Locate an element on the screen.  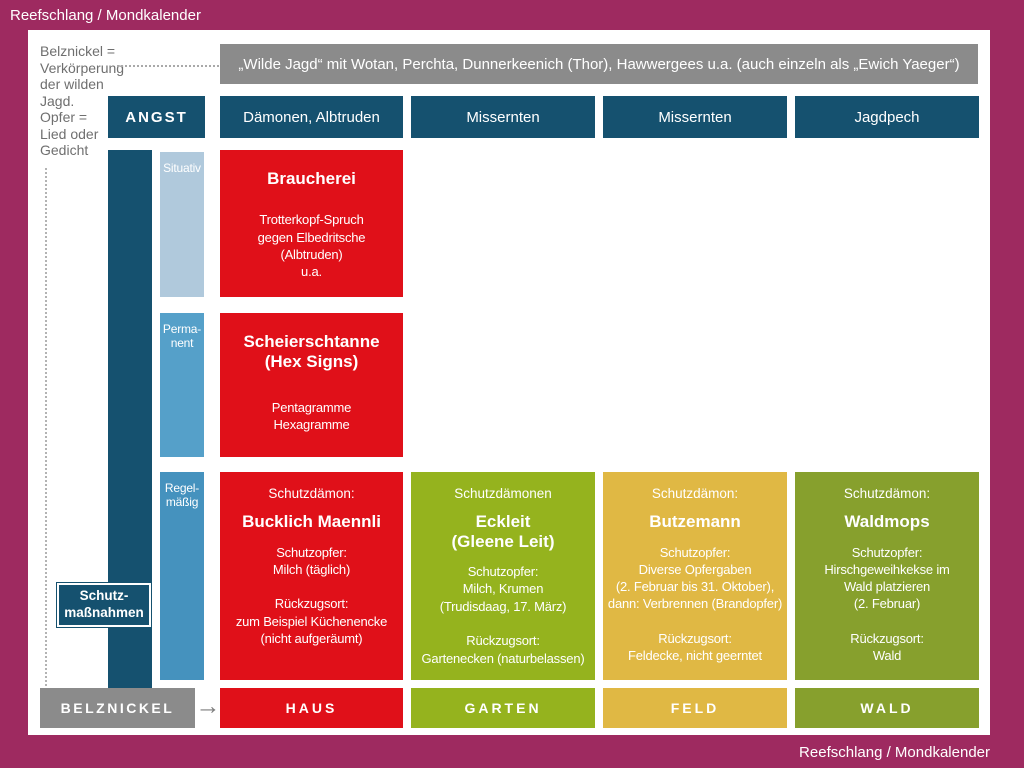
place-haus: HAUS is located at coordinates (311, 708).